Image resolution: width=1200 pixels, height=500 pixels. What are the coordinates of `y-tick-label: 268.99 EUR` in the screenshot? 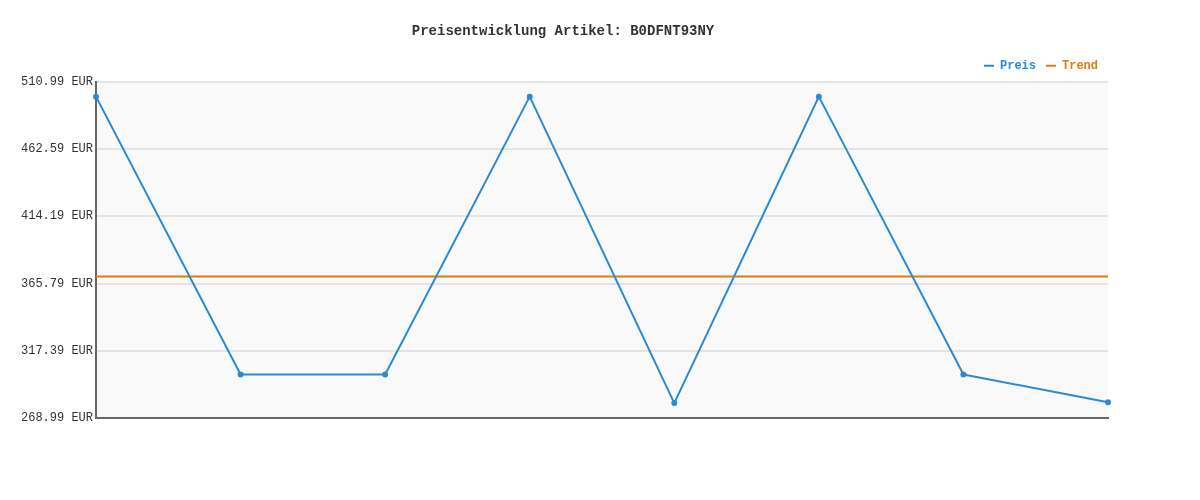 It's located at (57, 418).